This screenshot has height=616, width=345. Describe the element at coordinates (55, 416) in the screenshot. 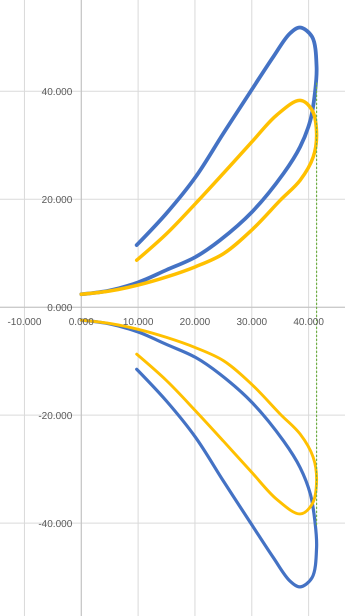

I see `y-tick-label: -20.000` at that location.